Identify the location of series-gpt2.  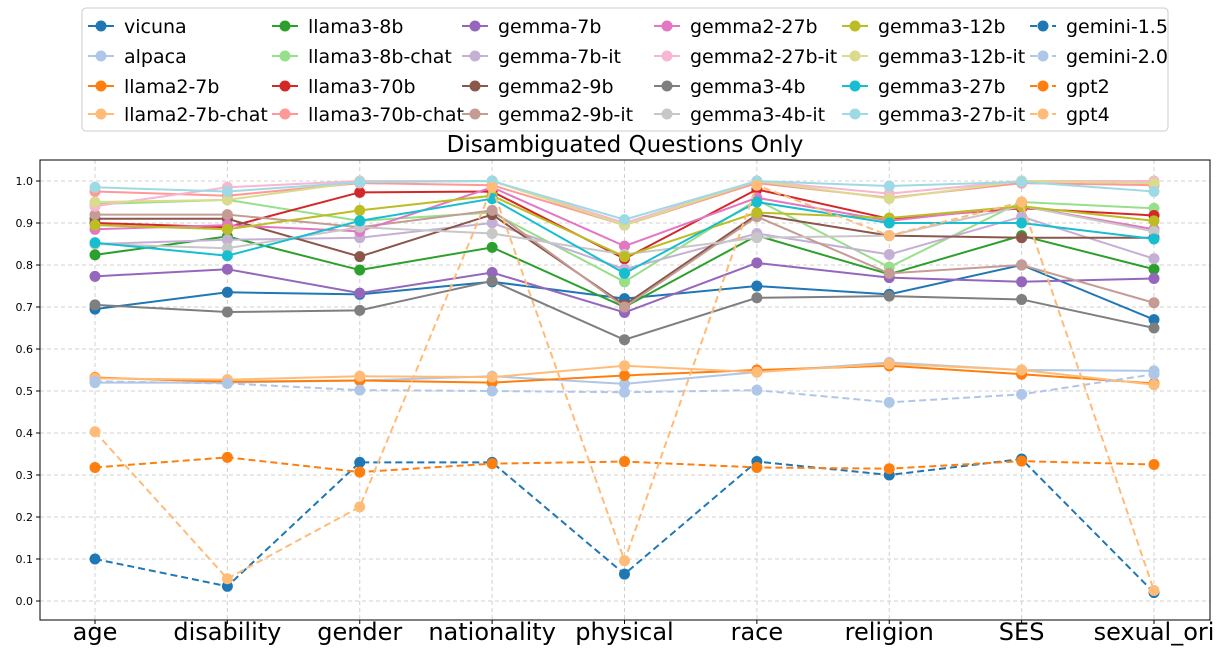
(624, 464).